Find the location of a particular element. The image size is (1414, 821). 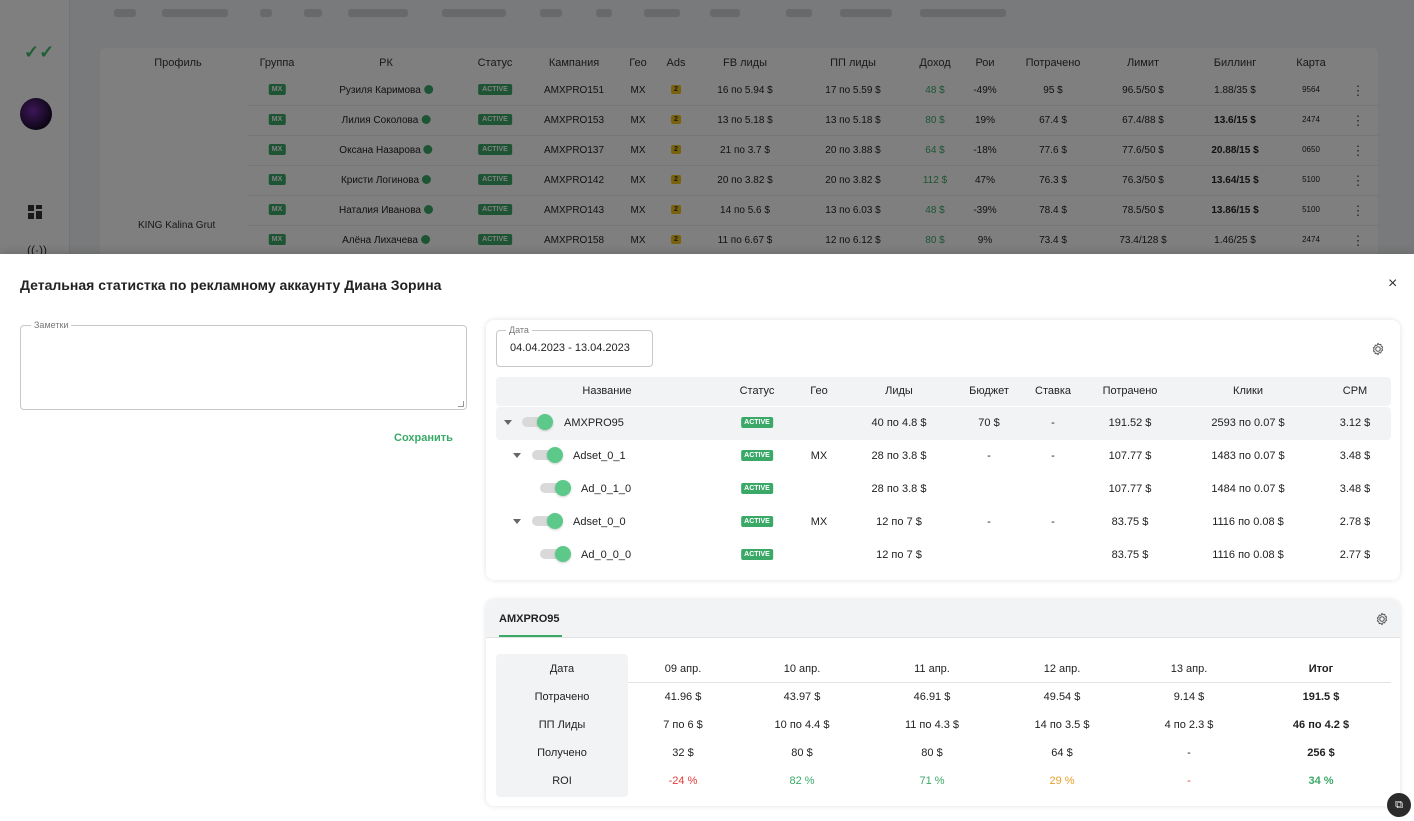

stats-date-cell: 09 апр. is located at coordinates (683, 669).